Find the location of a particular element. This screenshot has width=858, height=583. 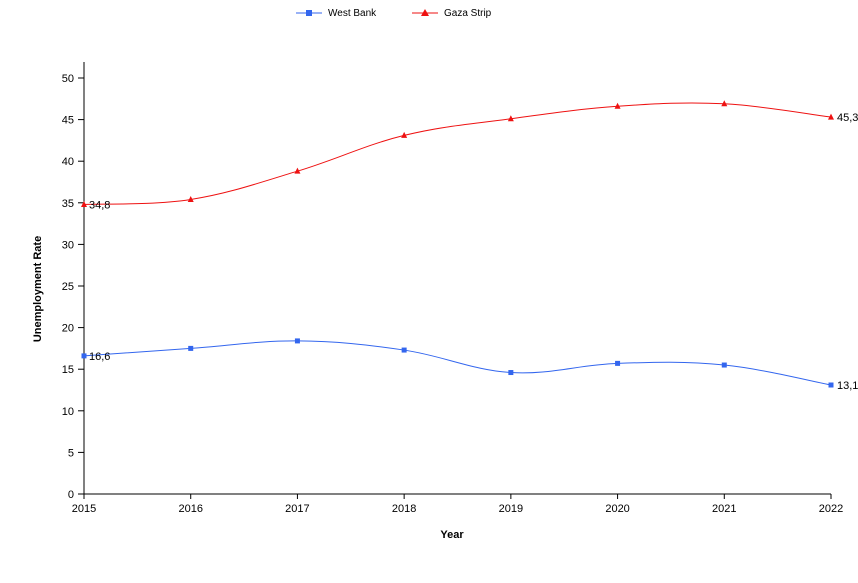

y-tick-label: 10 is located at coordinates (68, 412).